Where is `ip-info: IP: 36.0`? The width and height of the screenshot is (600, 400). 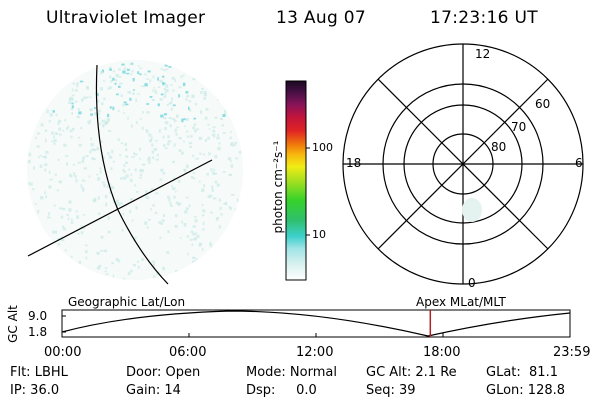 ip-info: IP: 36.0 is located at coordinates (35, 390).